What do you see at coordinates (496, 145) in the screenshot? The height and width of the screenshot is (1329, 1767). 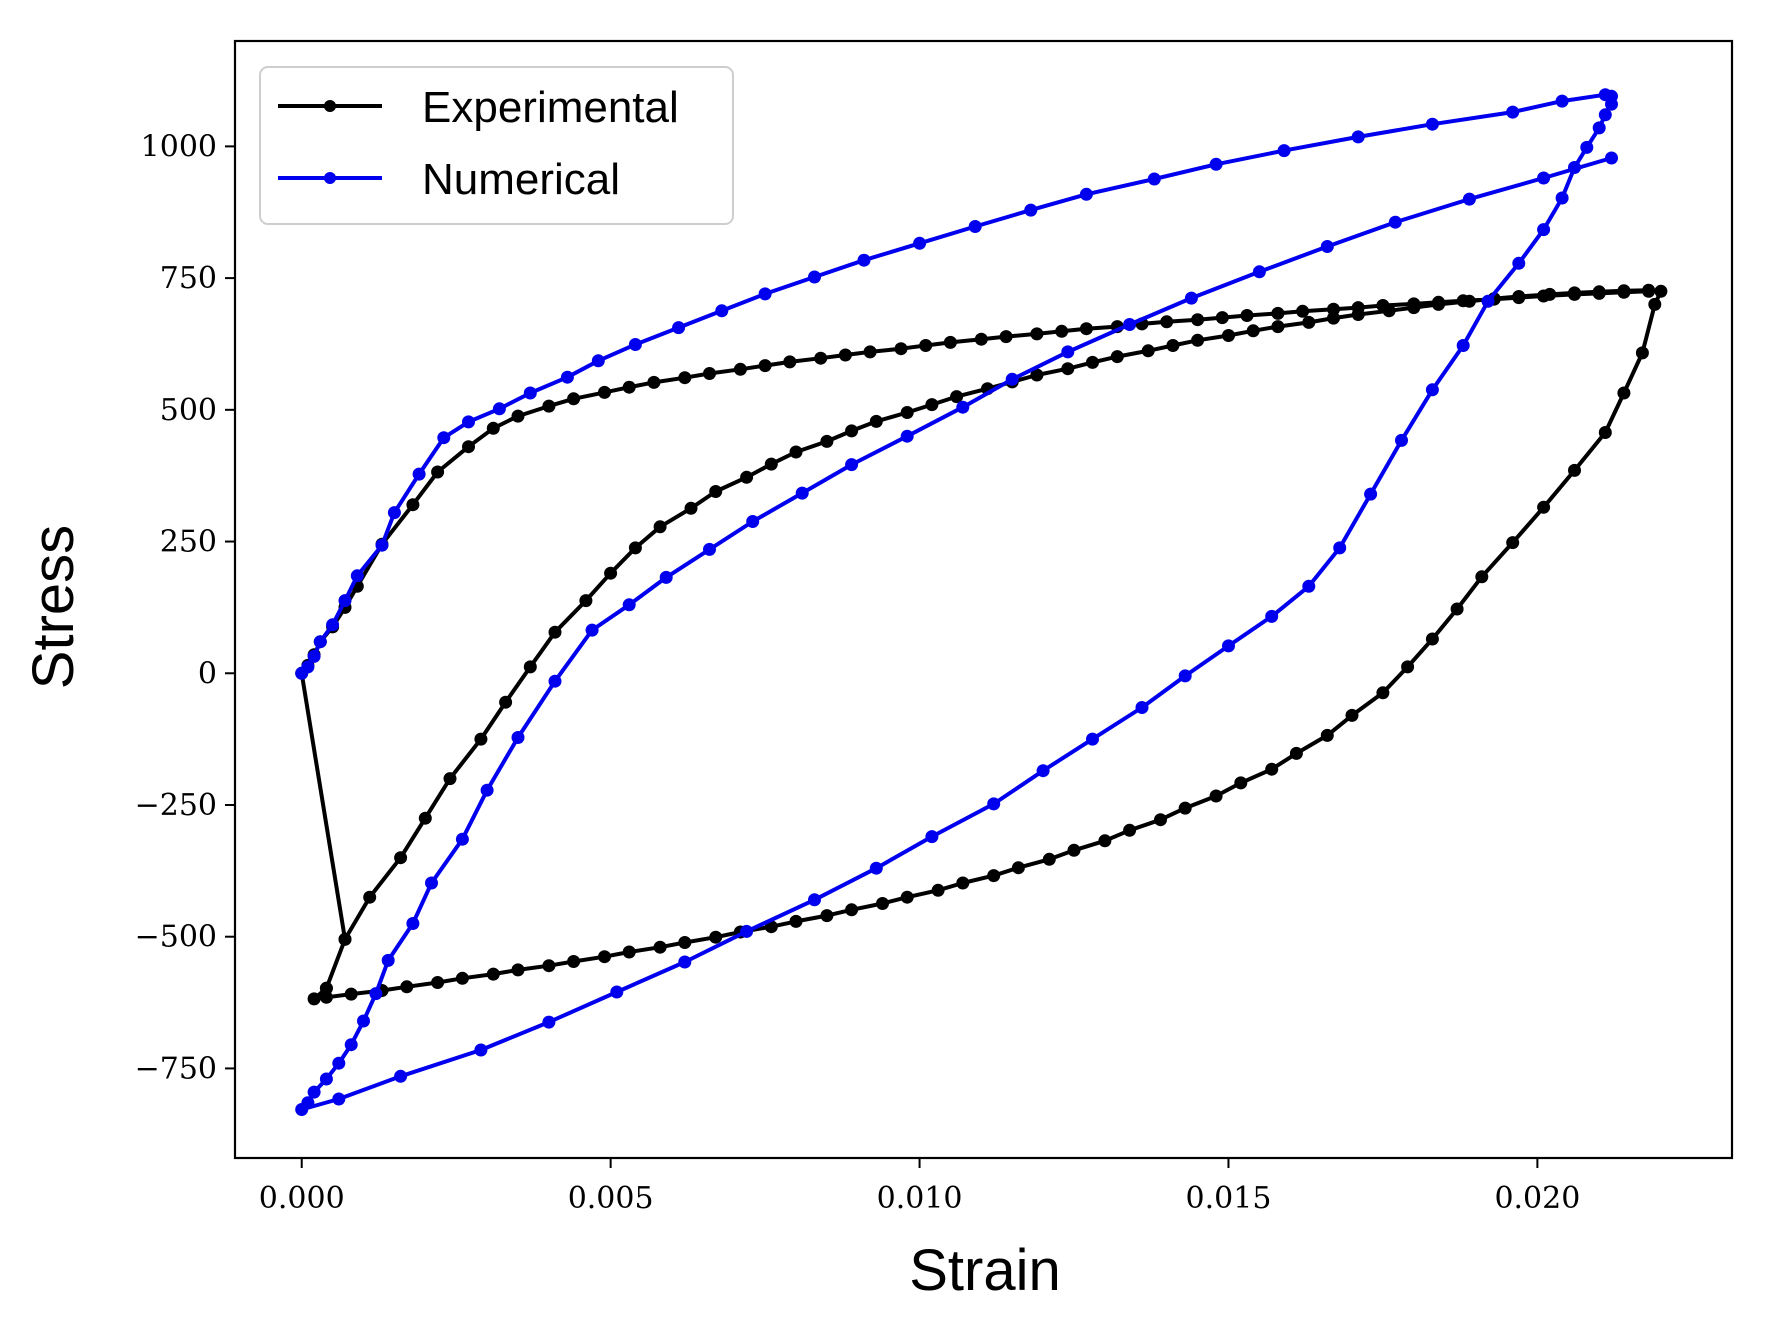 I see `legend: Experimental Numerical` at bounding box center [496, 145].